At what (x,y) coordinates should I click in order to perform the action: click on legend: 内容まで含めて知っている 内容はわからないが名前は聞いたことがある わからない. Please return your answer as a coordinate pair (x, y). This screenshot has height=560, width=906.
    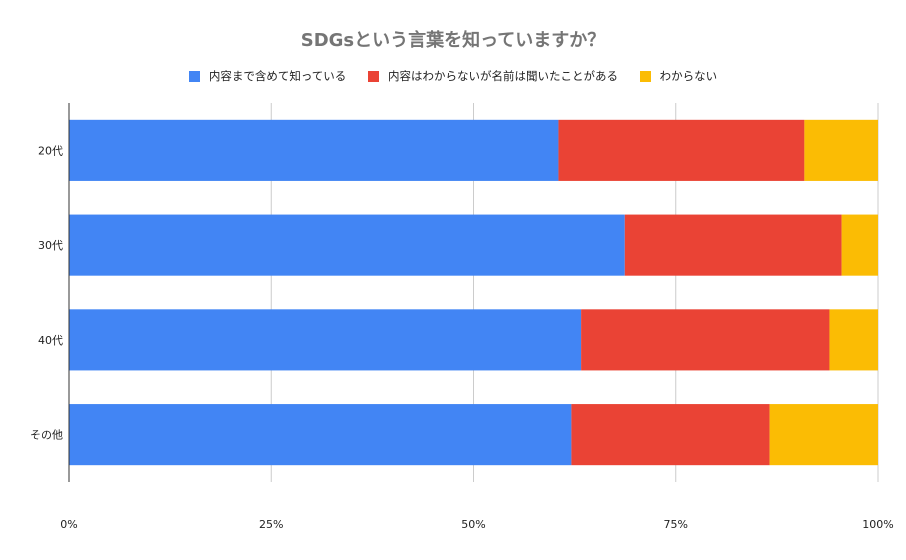
    Looking at the image, I should click on (453, 76).